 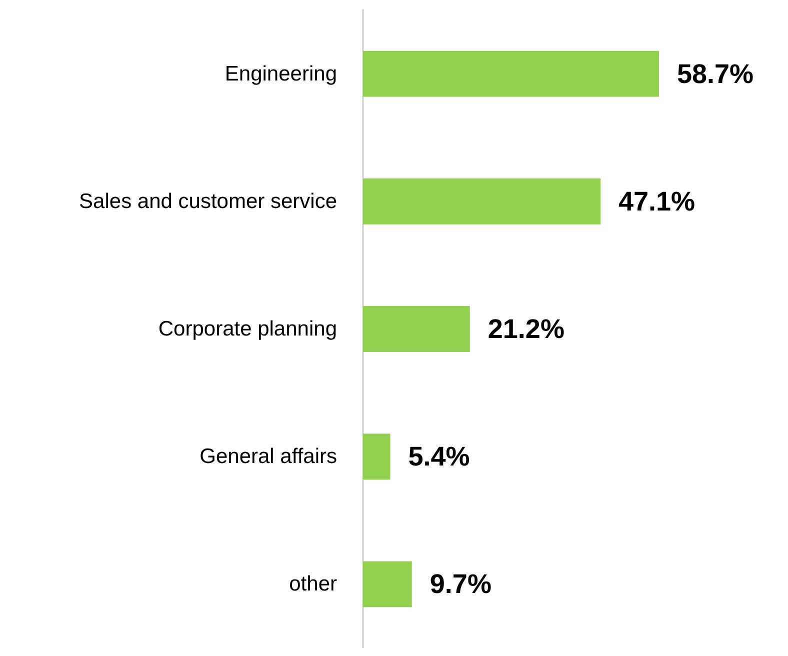 I want to click on y-tick-label: other, so click(x=313, y=584).